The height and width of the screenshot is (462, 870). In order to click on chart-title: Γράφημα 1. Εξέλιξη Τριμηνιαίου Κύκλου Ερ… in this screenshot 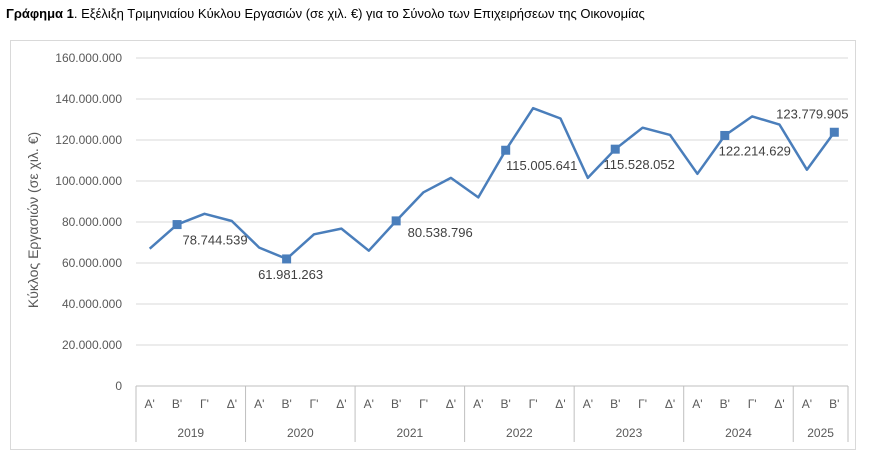, I will do `click(325, 13)`.